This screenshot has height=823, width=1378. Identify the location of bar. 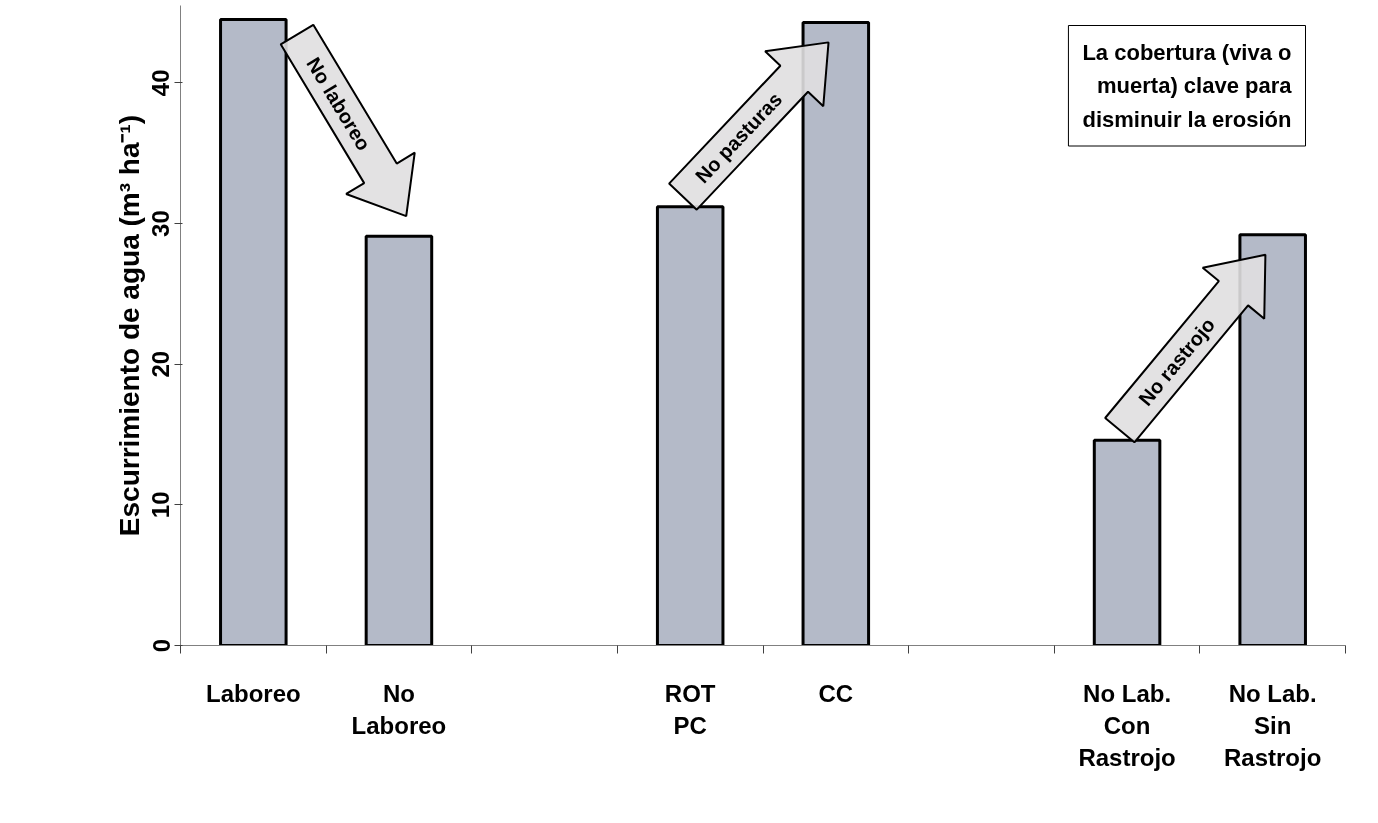
(399, 440).